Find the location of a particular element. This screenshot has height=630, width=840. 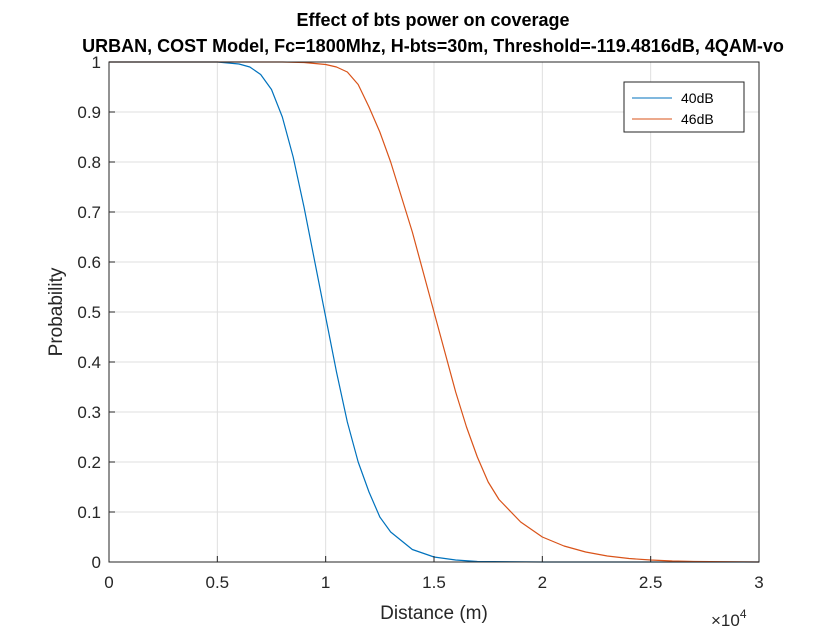

y-axis-ticks: 0 0.1 0.2 0.3 0.4 0.5 0.6 0.7 0.8 0.9 1 is located at coordinates (96, 312).